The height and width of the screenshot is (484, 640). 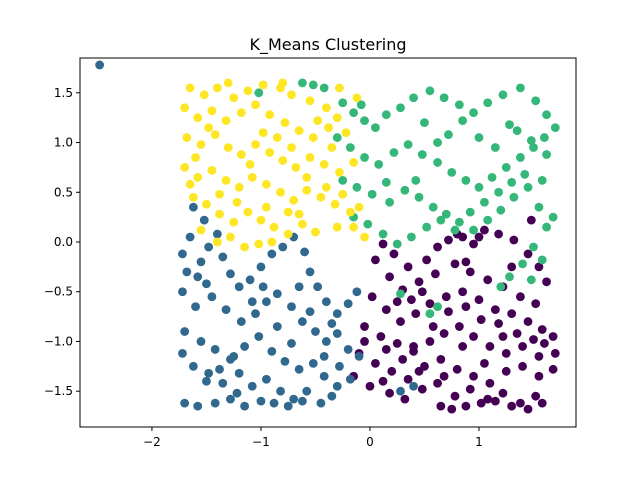 What do you see at coordinates (152, 442) in the screenshot?
I see `x-tick-label: −2` at bounding box center [152, 442].